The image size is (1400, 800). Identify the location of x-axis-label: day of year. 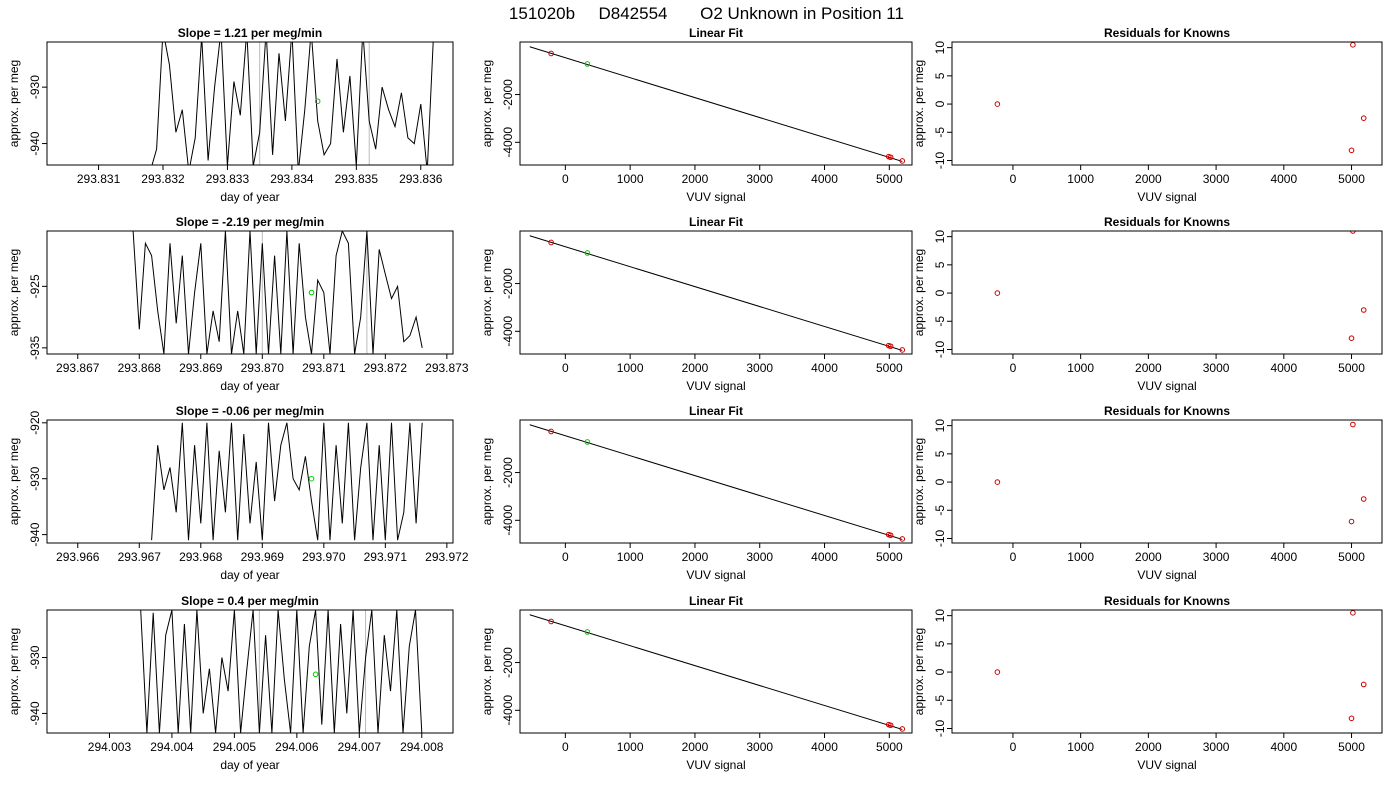
(249, 197).